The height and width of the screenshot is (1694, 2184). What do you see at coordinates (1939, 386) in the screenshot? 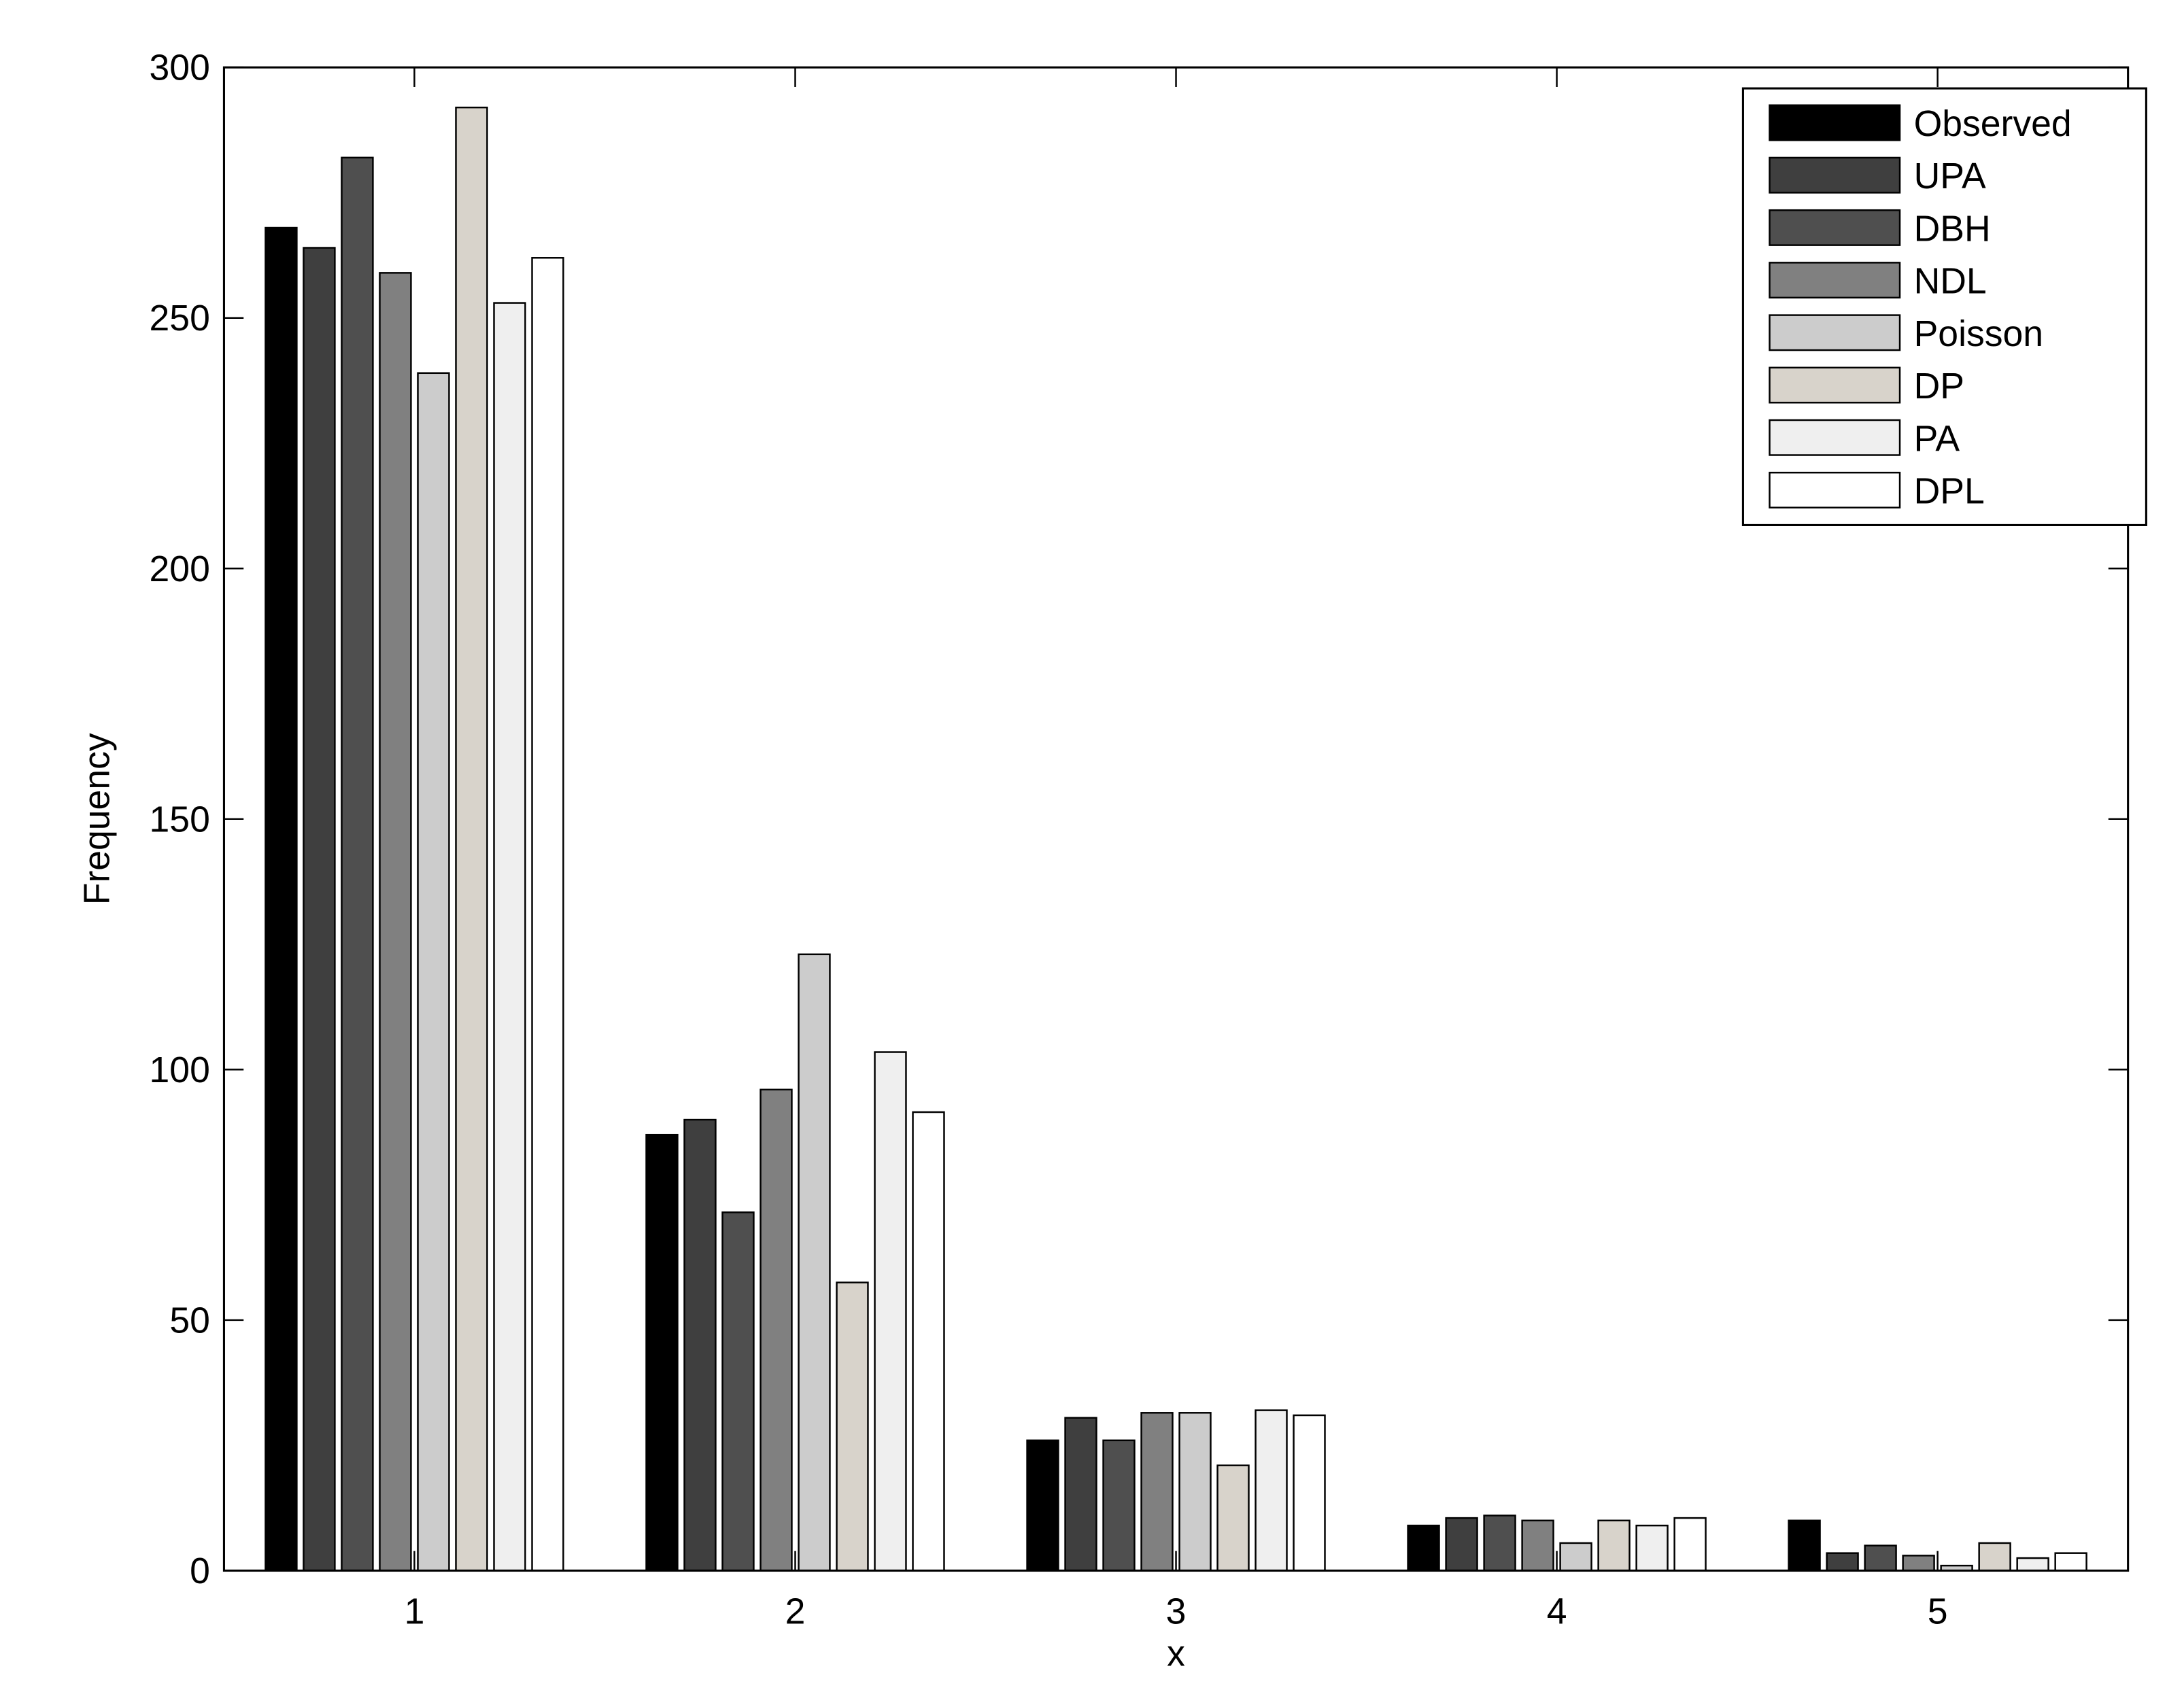
I see `legend-label: DP` at bounding box center [1939, 386].